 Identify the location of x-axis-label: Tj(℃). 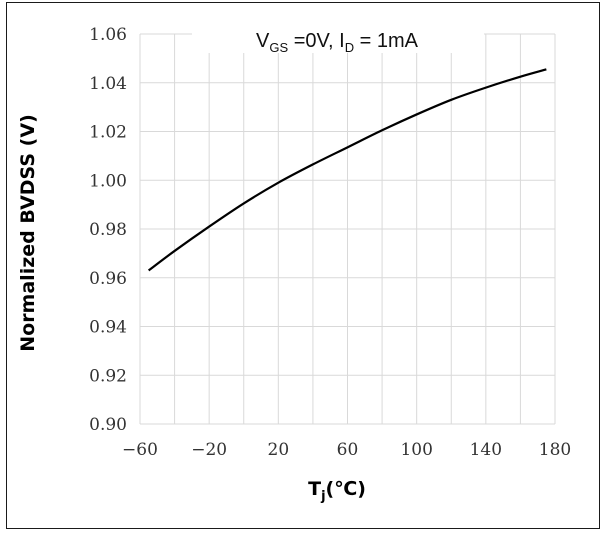
(337, 491).